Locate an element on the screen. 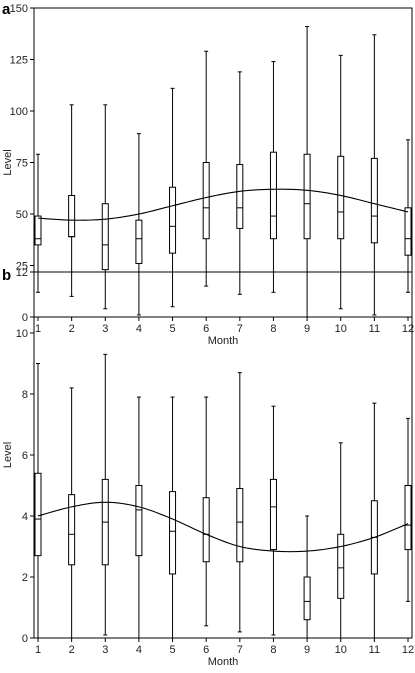 The height and width of the screenshot is (673, 415). y-tick-label: 125 is located at coordinates (19, 61).